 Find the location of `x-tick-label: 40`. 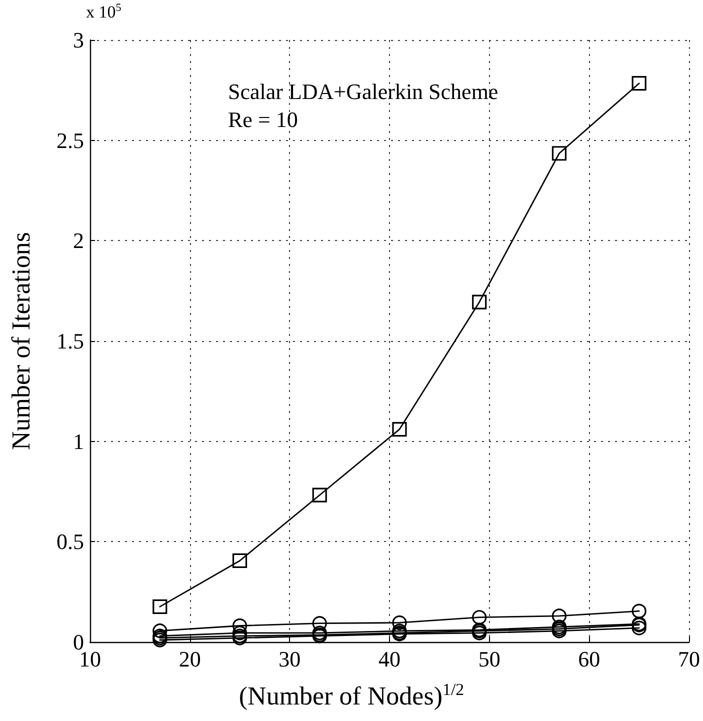

x-tick-label: 40 is located at coordinates (389, 659).